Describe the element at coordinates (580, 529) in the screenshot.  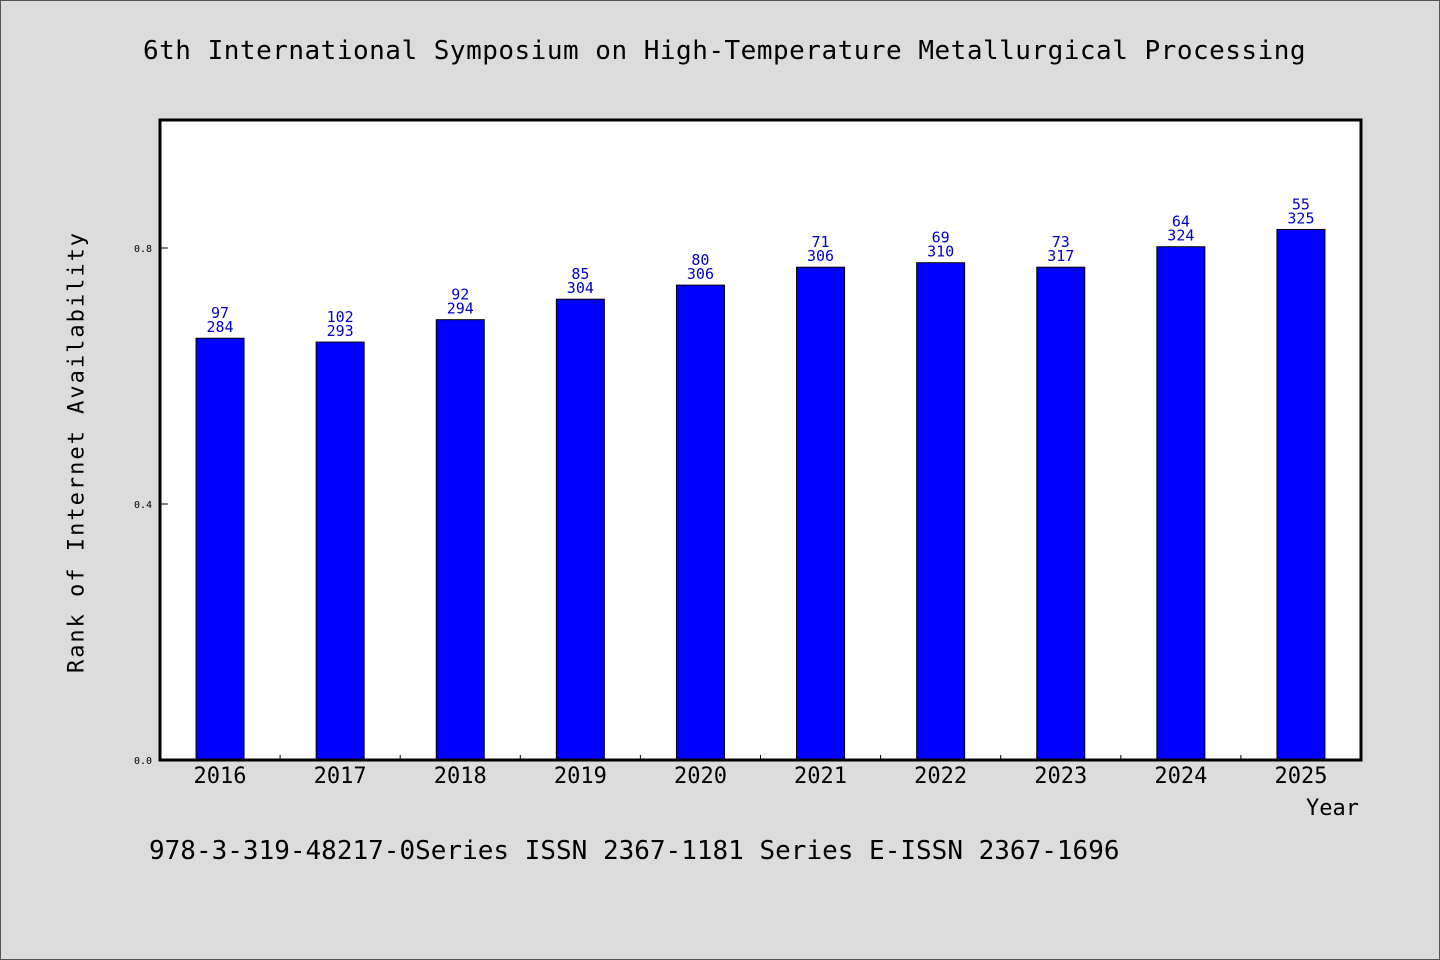
I see `bar-2019` at that location.